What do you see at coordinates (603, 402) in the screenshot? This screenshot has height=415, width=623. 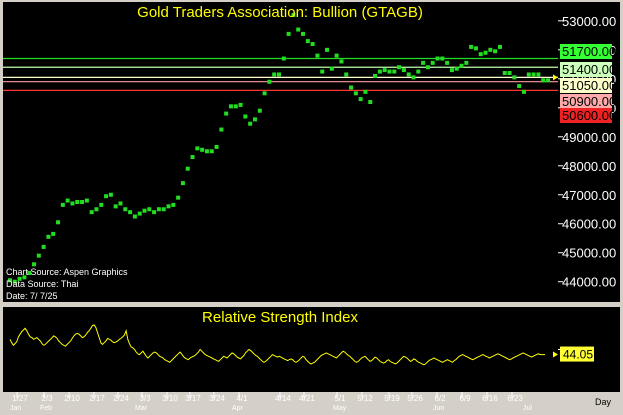 I see `x-axis-day-label: Day` at bounding box center [603, 402].